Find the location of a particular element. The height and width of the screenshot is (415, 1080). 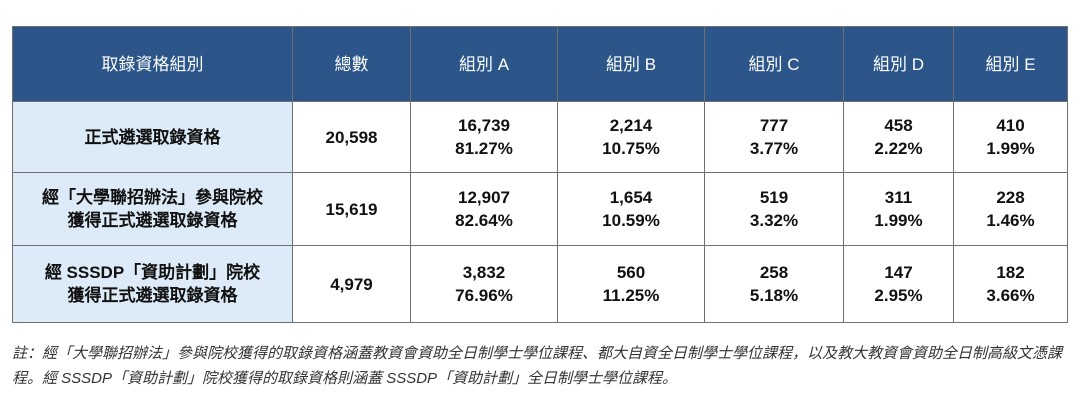

group-cell: 458 2.22% is located at coordinates (898, 137).